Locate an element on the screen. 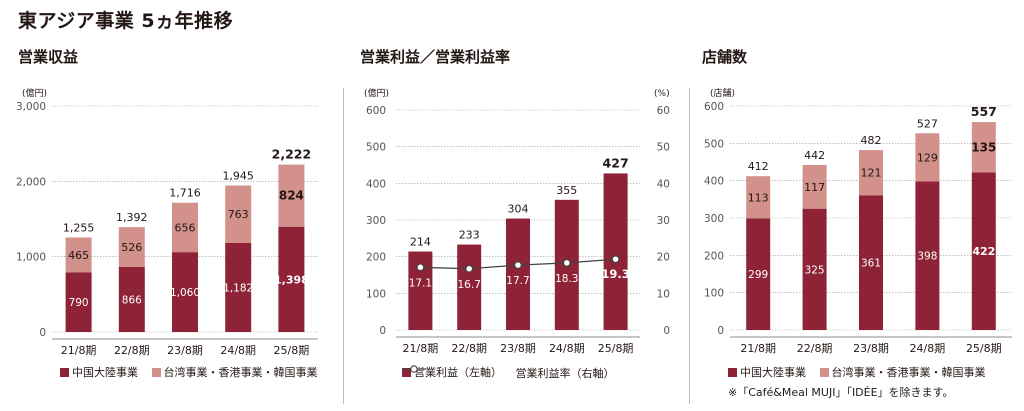  data-label-total: 1,255 is located at coordinates (79, 227).